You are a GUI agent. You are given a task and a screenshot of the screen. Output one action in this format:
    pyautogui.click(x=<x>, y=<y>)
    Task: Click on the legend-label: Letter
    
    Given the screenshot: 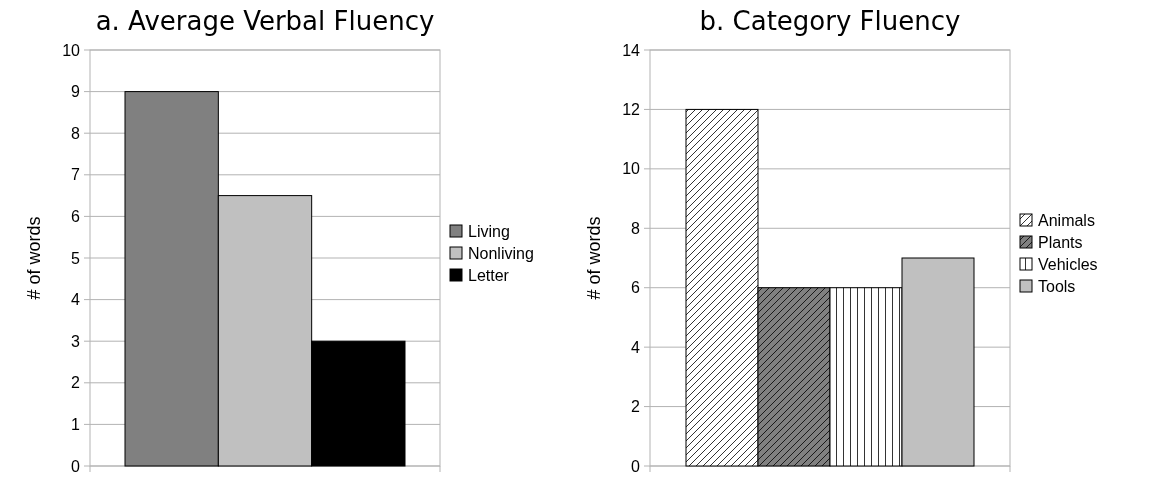 What is the action you would take?
    pyautogui.click(x=489, y=275)
    